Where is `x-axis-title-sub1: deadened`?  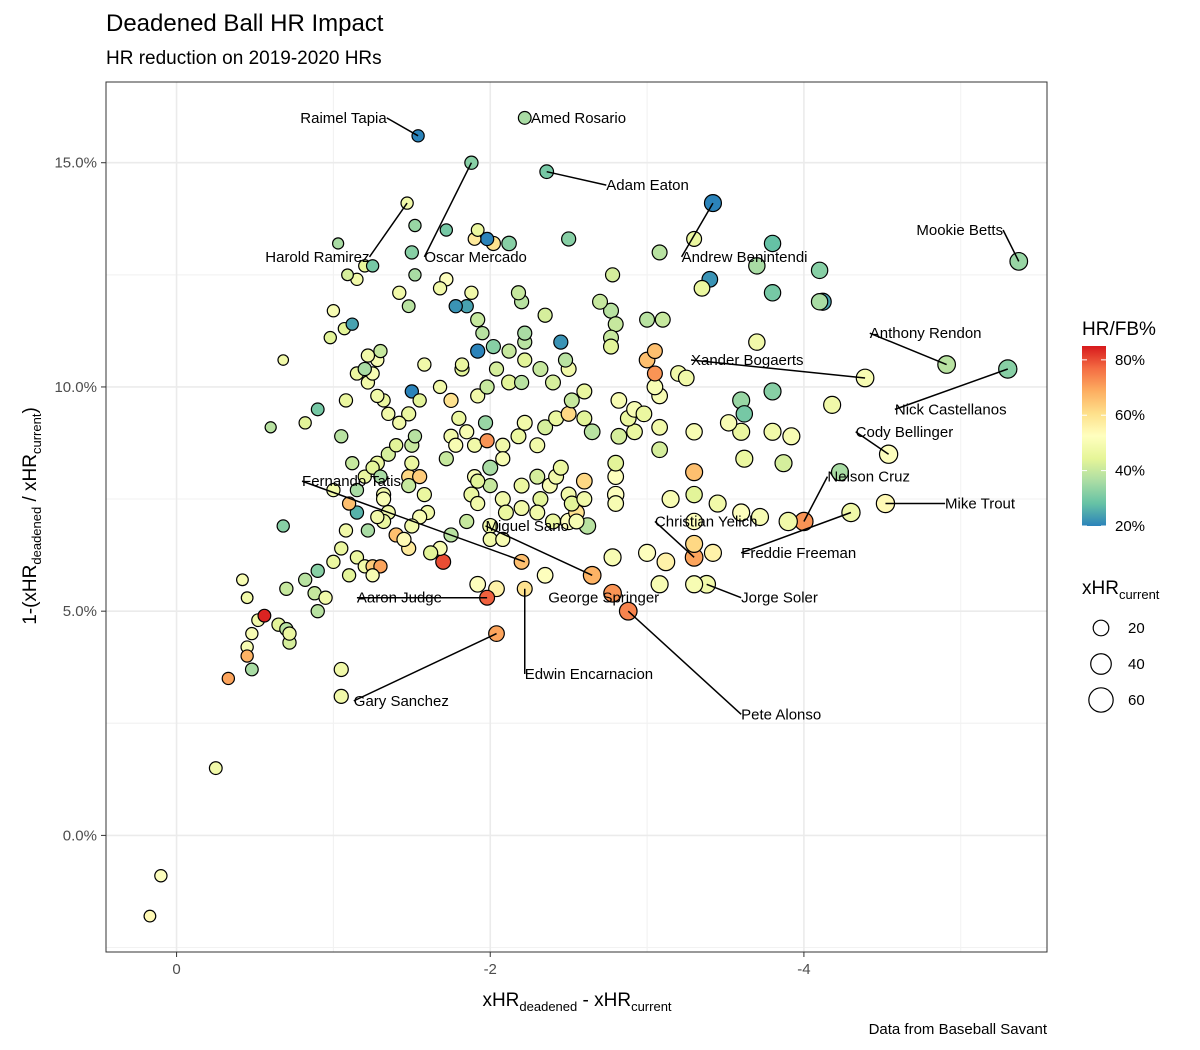
x-axis-title-sub1: deadened is located at coordinates (548, 1006).